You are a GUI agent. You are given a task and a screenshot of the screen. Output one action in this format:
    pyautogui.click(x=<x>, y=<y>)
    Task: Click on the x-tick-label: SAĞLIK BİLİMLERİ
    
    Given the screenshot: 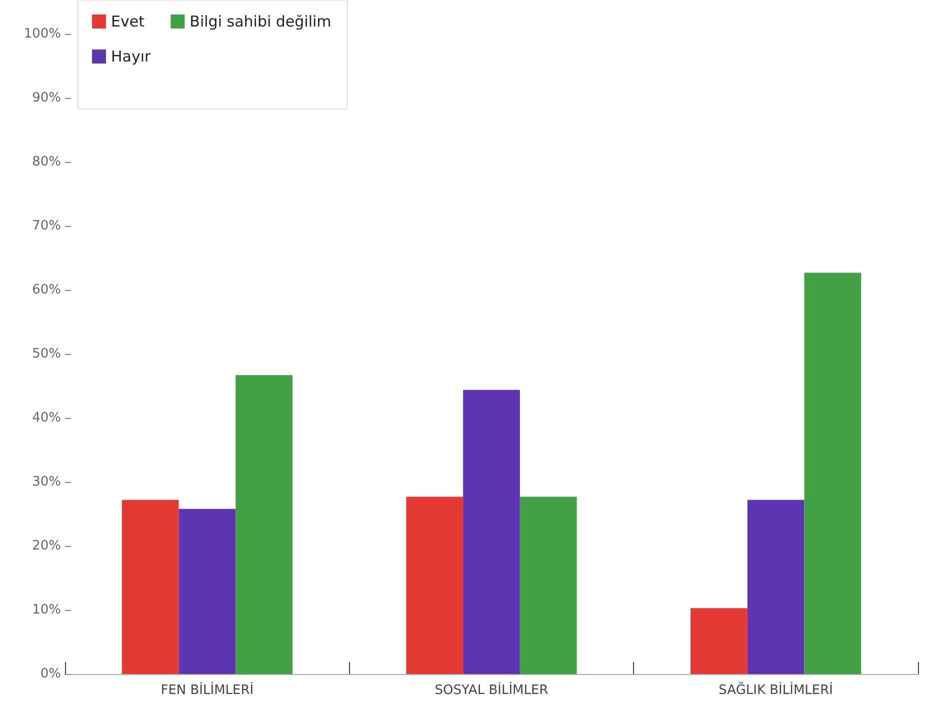 What is the action you would take?
    pyautogui.click(x=776, y=689)
    